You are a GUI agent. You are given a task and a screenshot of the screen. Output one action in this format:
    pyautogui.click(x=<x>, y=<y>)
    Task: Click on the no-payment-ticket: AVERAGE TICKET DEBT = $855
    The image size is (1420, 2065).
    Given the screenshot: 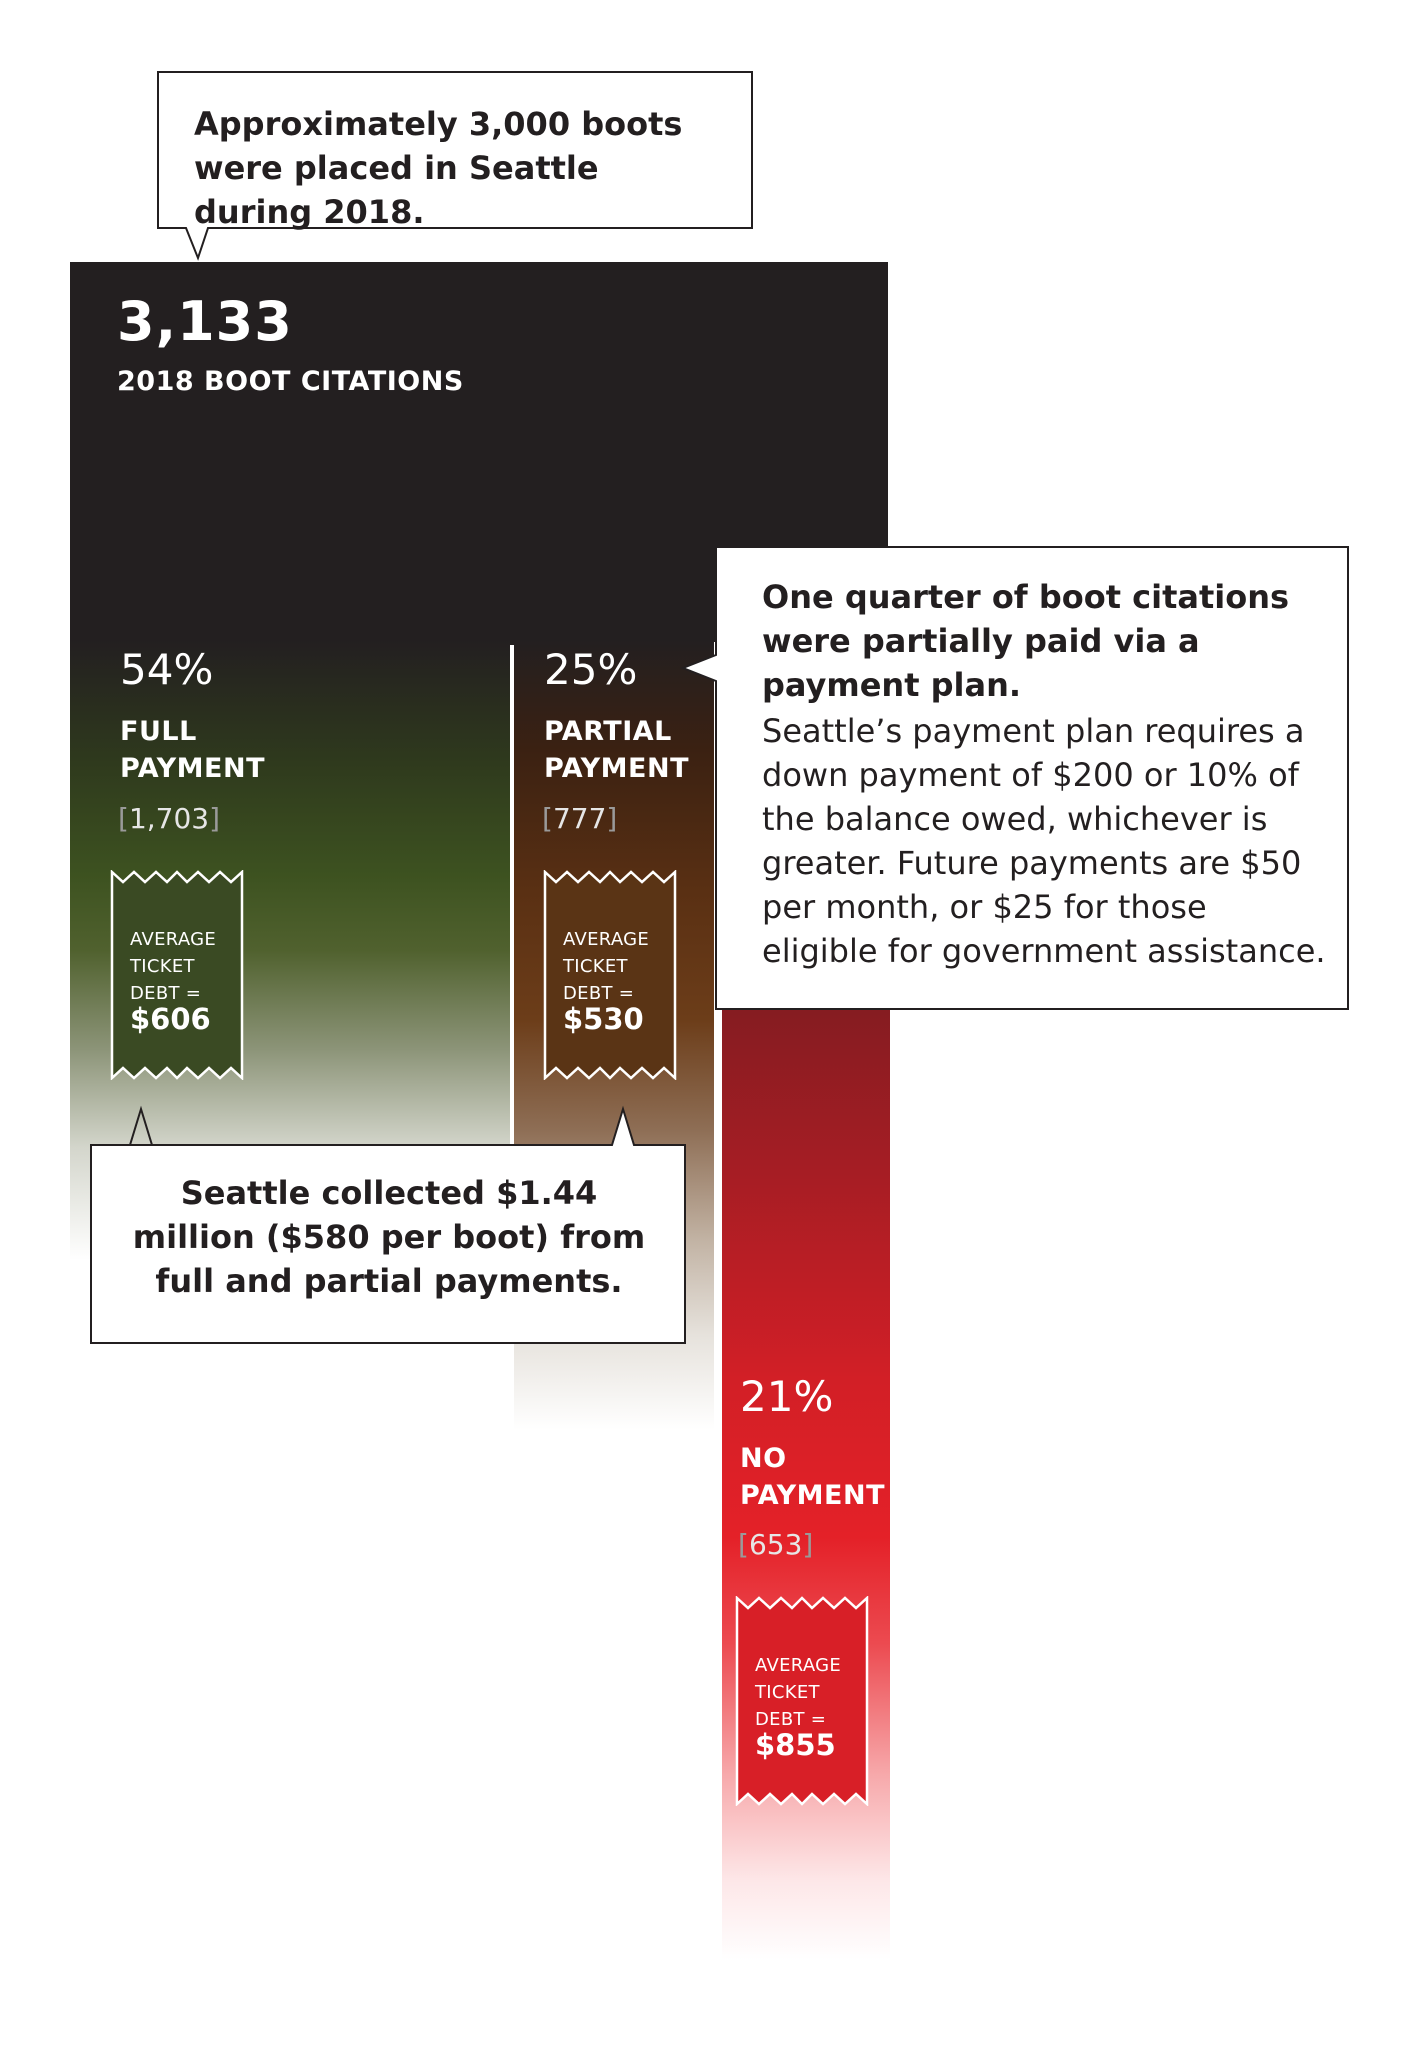 What is the action you would take?
    pyautogui.click(x=802, y=1701)
    